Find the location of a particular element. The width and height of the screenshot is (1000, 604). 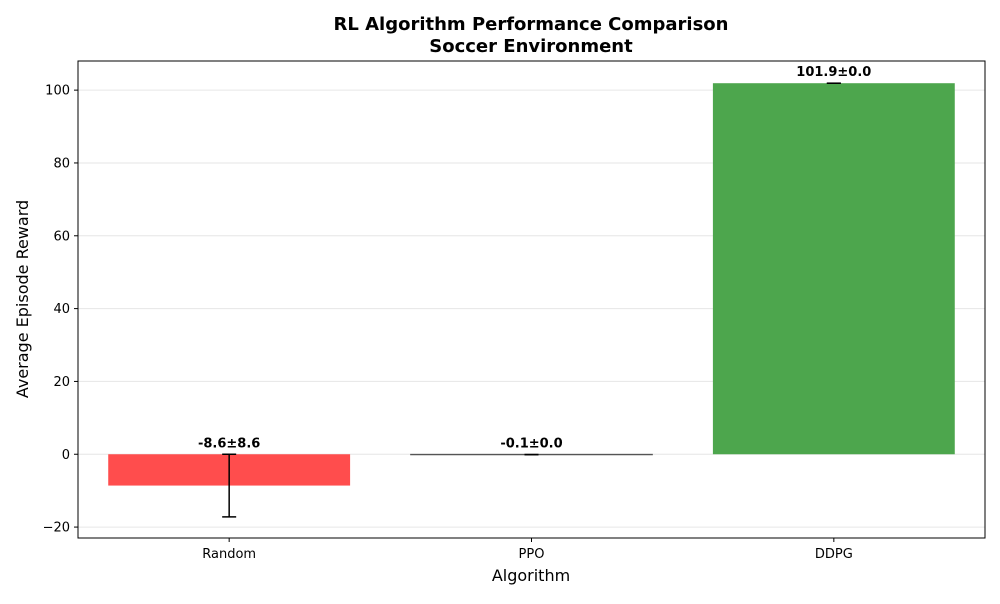

chart-title-line-2: Soccer Environment is located at coordinates (531, 46).